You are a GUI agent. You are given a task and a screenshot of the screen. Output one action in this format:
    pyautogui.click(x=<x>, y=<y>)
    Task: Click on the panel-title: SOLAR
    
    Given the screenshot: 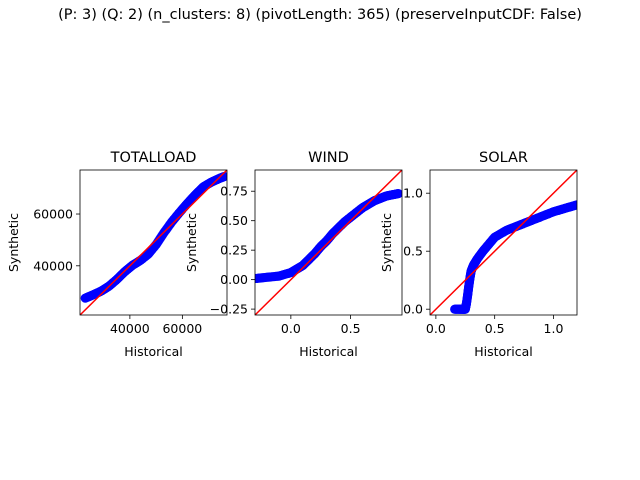 What is the action you would take?
    pyautogui.click(x=503, y=158)
    